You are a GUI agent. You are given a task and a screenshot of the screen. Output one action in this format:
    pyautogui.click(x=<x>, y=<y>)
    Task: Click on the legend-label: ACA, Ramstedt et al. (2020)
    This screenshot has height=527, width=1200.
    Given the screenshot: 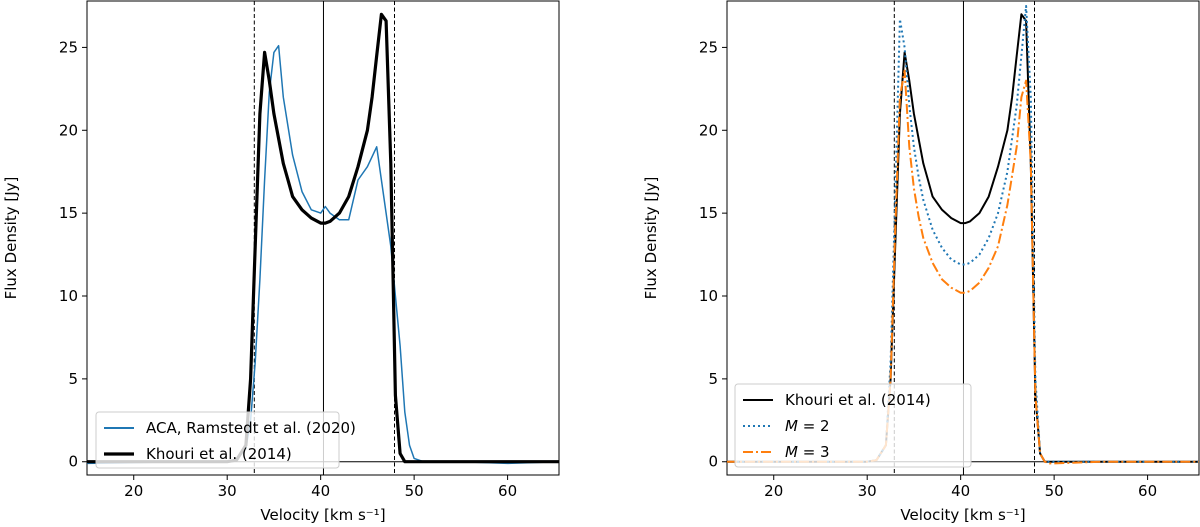 What is the action you would take?
    pyautogui.click(x=251, y=428)
    